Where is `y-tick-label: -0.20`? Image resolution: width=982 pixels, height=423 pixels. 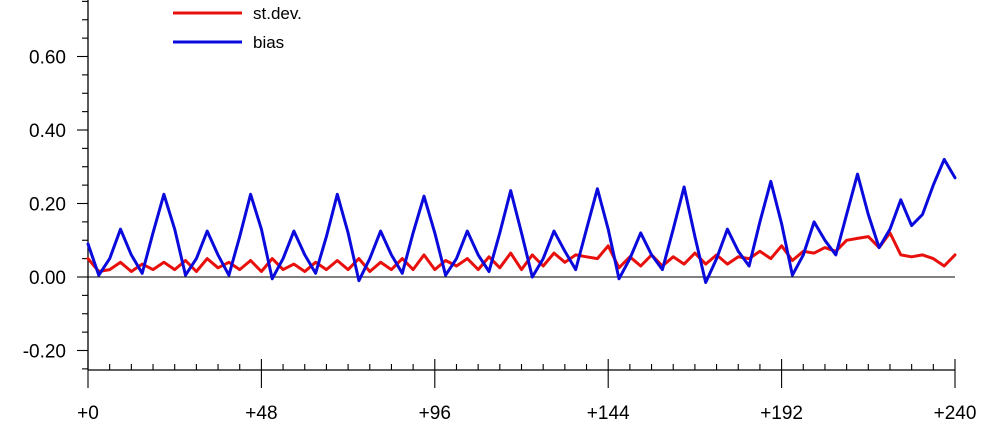 y-tick-label: -0.20 is located at coordinates (44, 352).